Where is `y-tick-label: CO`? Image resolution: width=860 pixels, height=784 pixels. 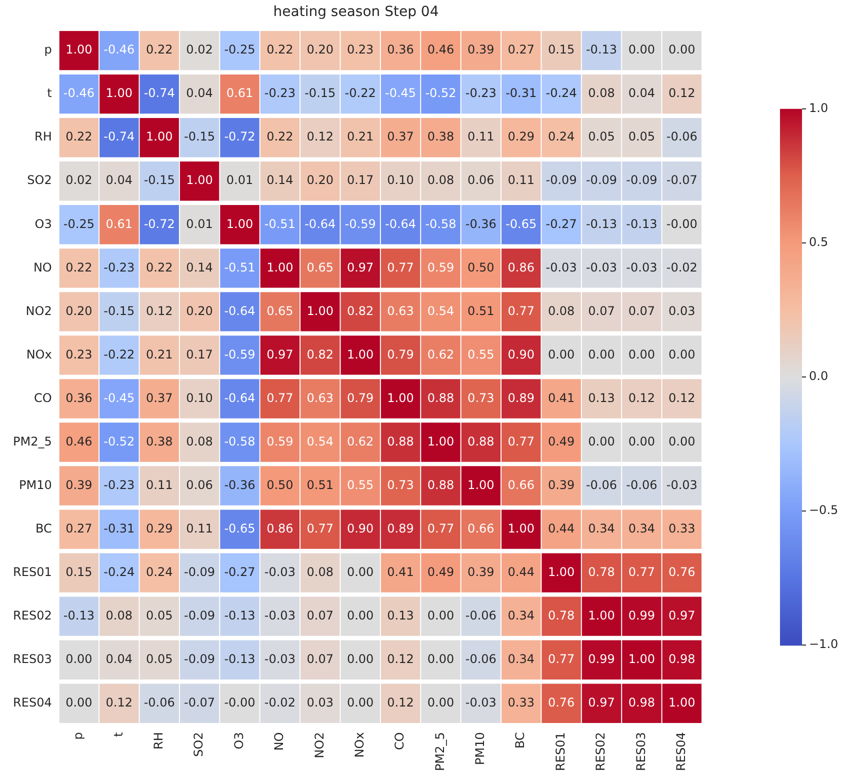 y-tick-label: CO is located at coordinates (43, 397).